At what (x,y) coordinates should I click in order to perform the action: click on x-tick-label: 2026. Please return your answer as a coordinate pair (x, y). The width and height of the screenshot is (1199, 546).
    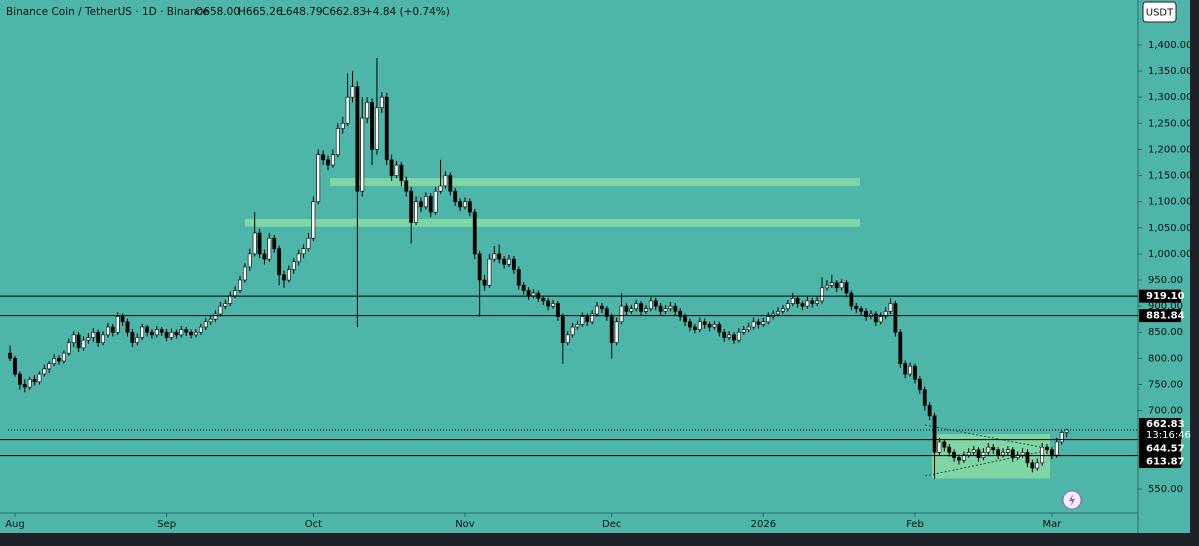
    Looking at the image, I should click on (763, 524).